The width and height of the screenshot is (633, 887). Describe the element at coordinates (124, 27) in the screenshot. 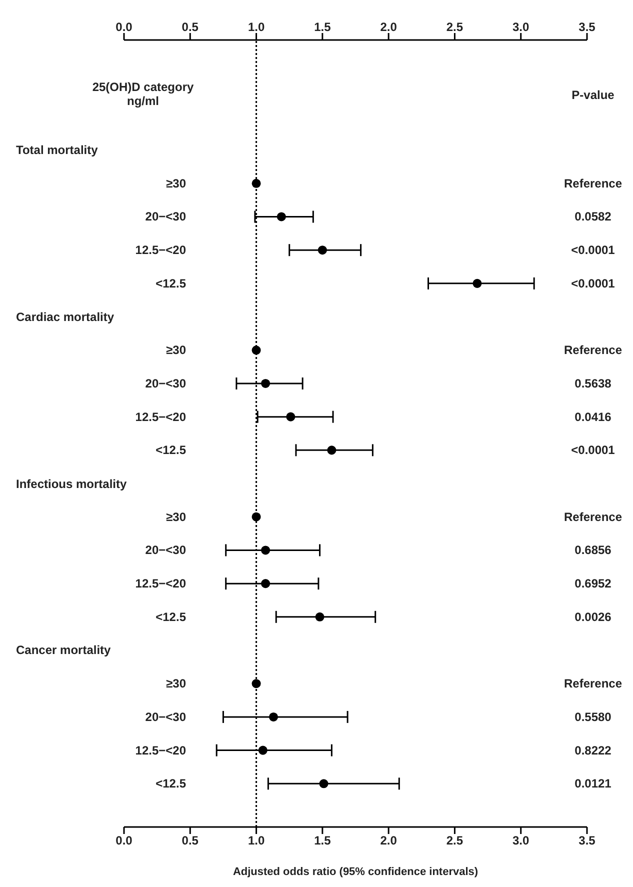

I see `x2-tick-label: 0.0` at that location.